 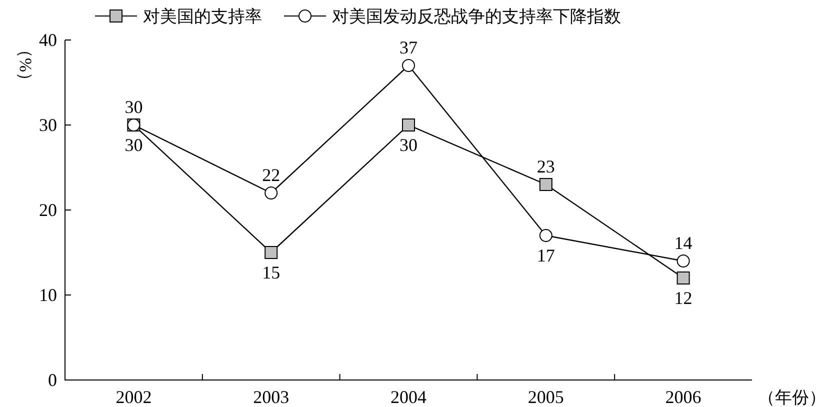 I want to click on x-tick-label: 2004, so click(x=408, y=397).